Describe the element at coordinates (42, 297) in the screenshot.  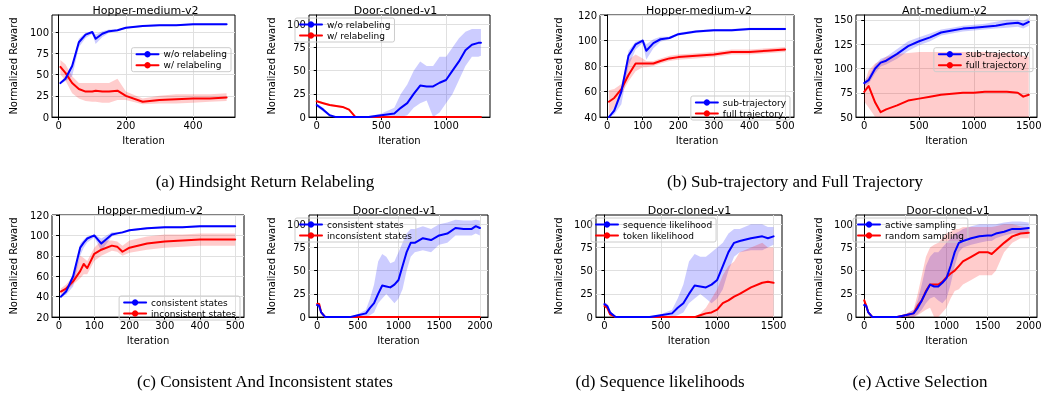
I see `y-tick-label: 40` at that location.